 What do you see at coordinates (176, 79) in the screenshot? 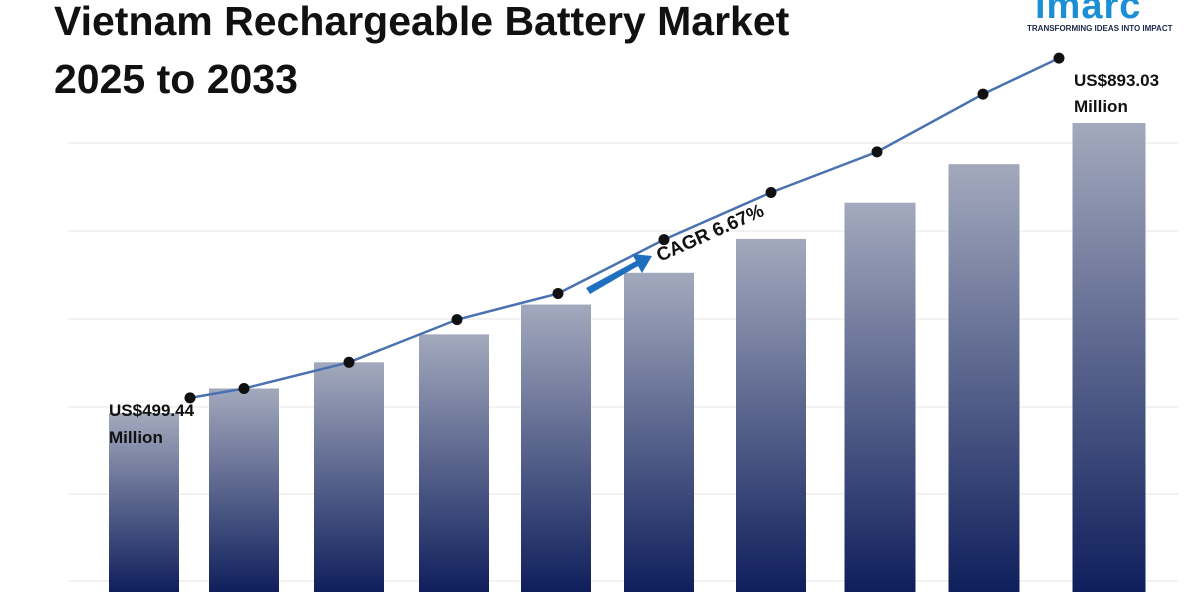
I see `chart-title-line-2: 2025 to 2033` at bounding box center [176, 79].